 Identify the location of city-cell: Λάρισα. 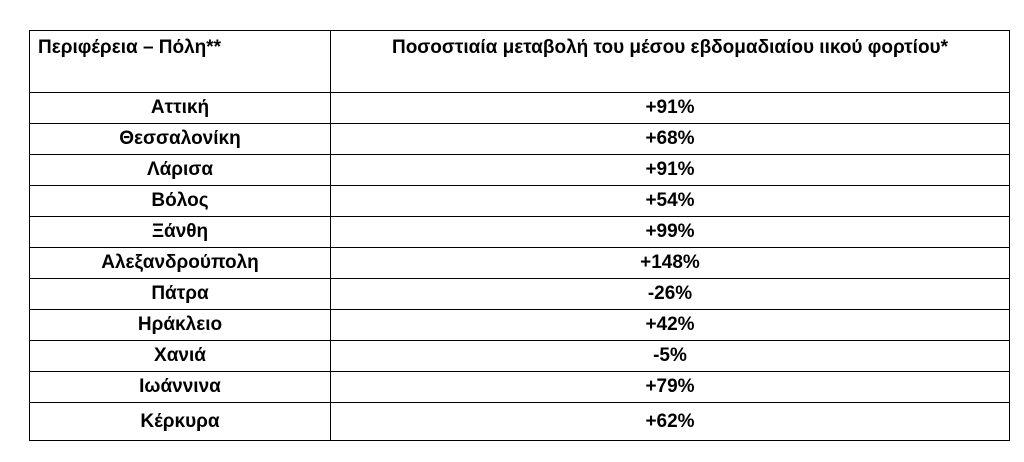
(180, 170).